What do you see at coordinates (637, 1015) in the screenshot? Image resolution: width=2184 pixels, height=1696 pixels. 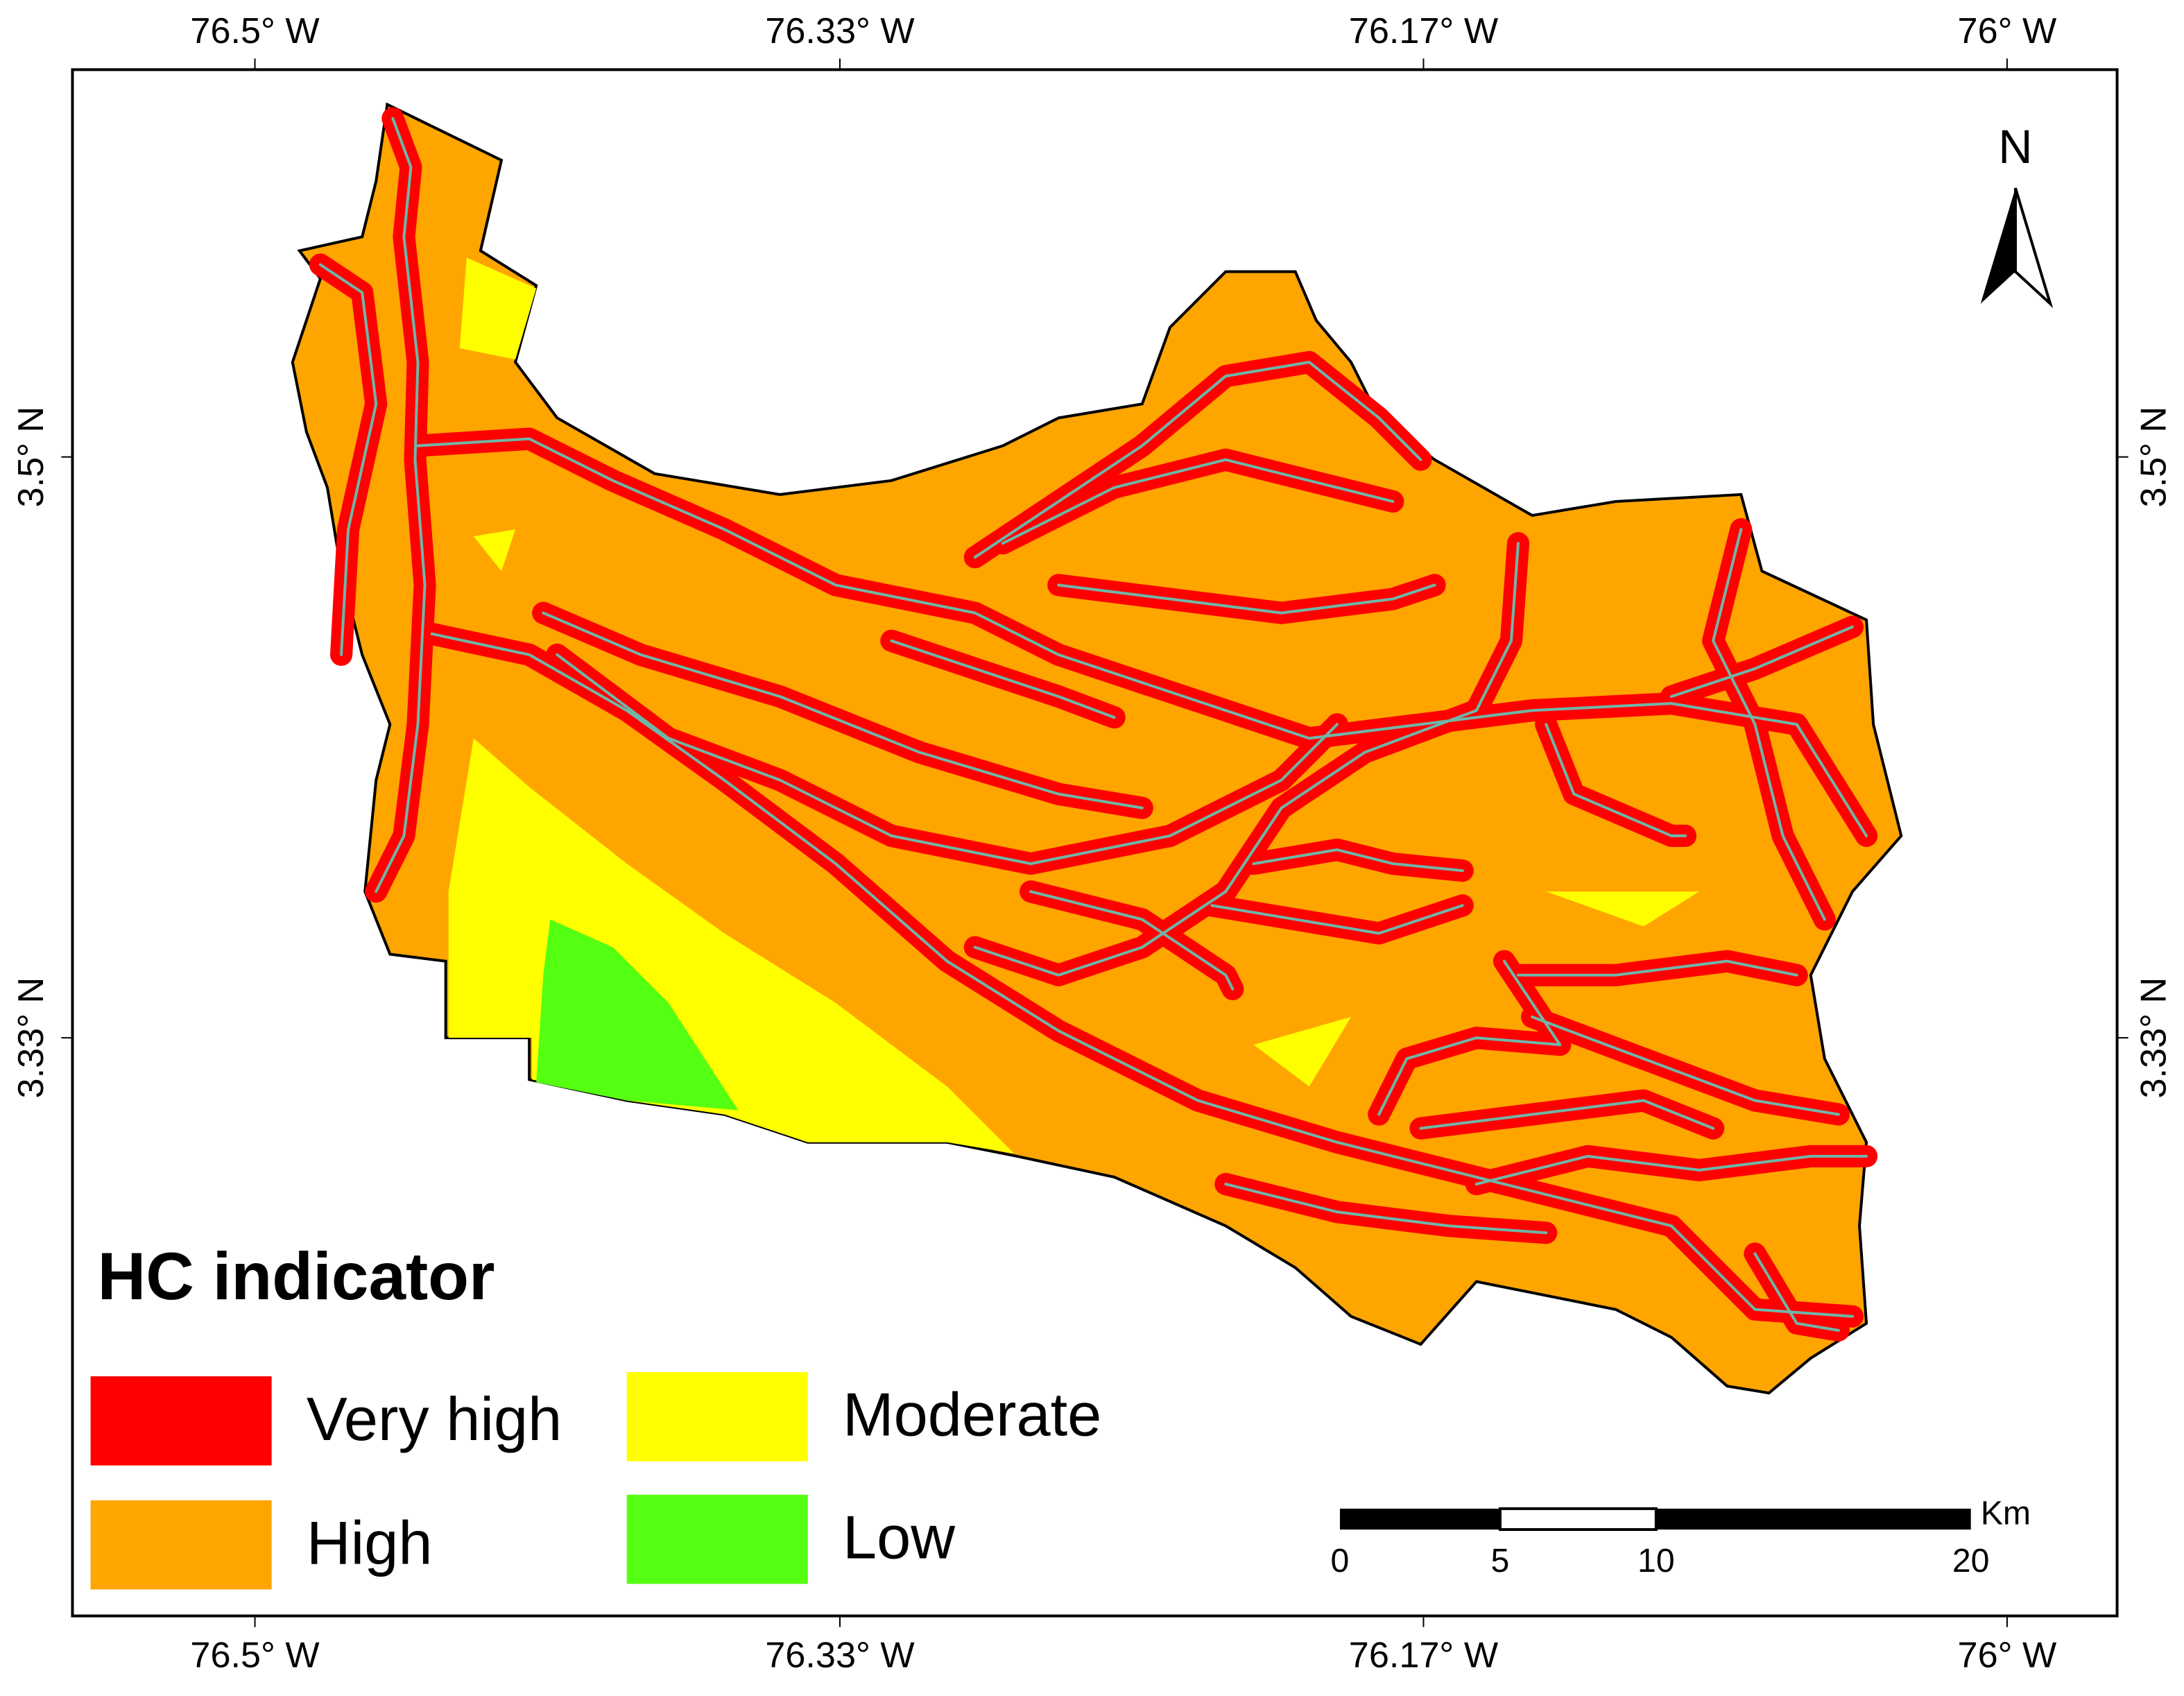 I see `low-zone` at bounding box center [637, 1015].